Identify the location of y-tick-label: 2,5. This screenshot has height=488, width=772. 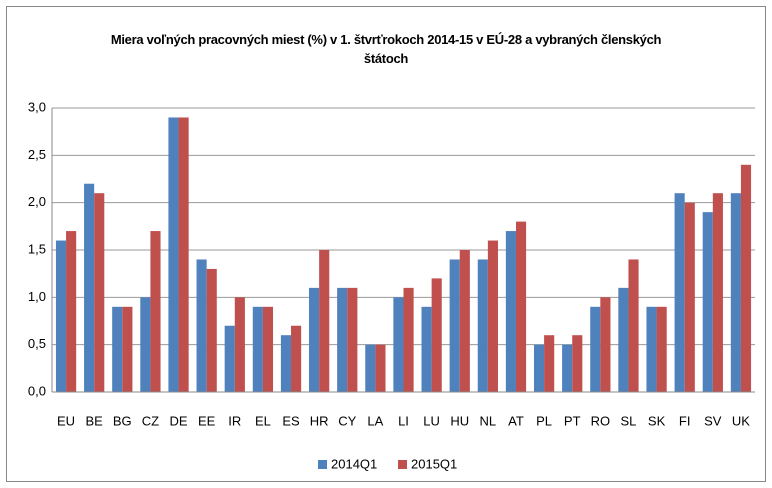
(37, 154).